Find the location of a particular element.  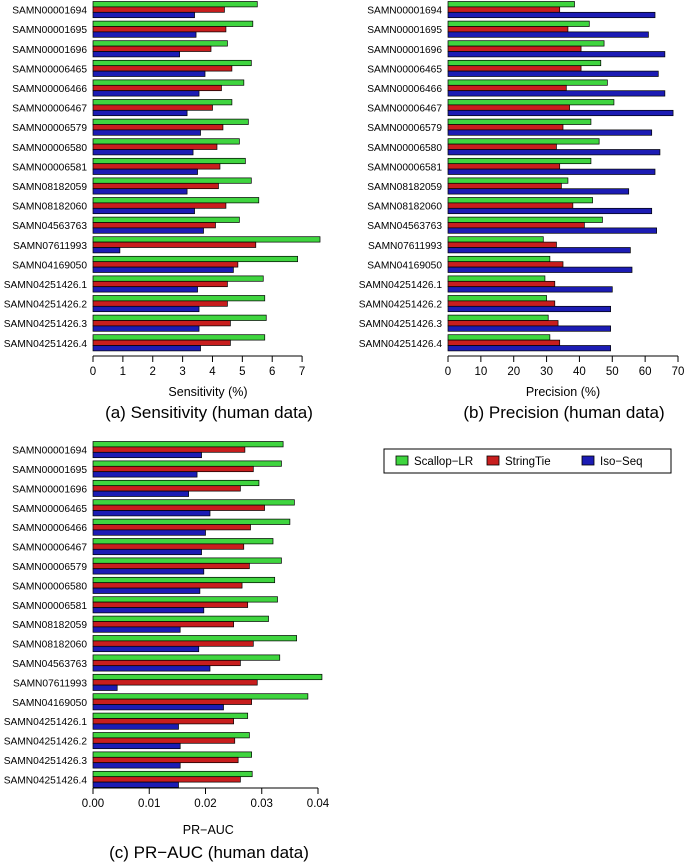

bar-stringtie-samn04251426.4 is located at coordinates (161, 342).